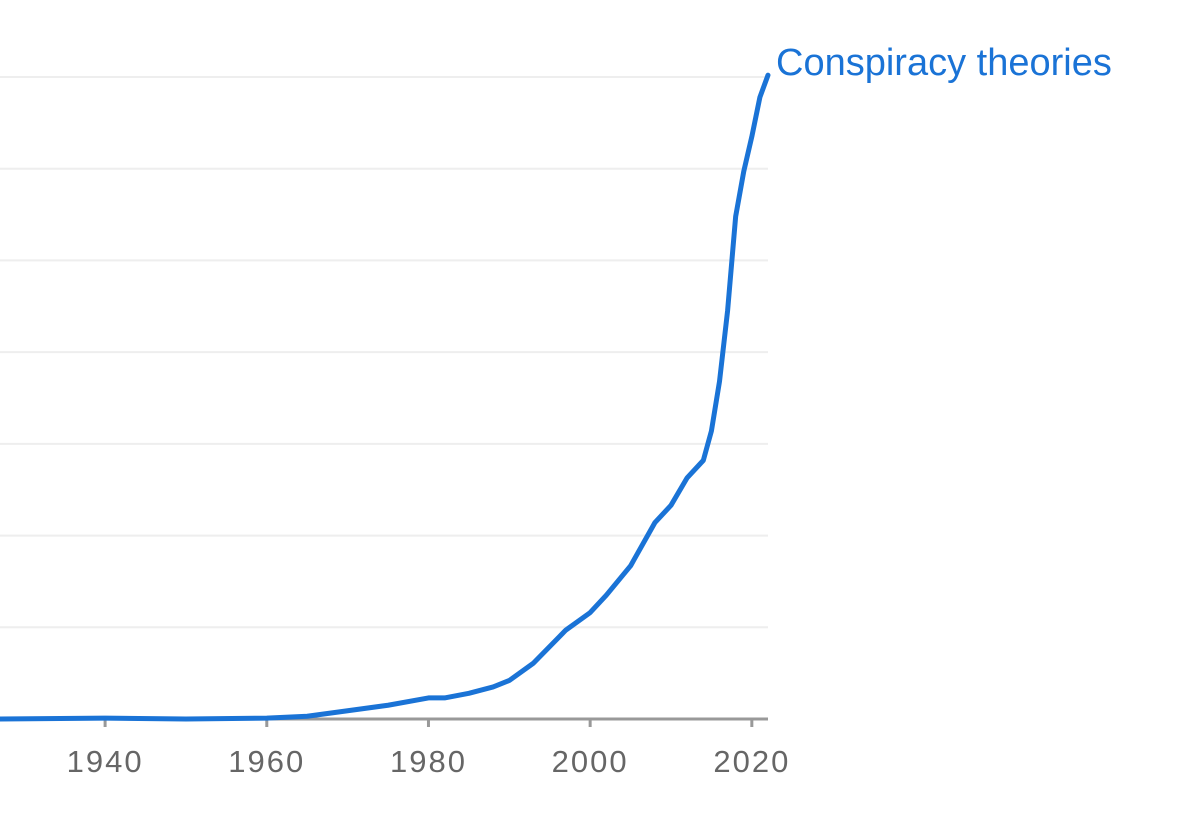 The height and width of the screenshot is (831, 1195). Describe the element at coordinates (590, 761) in the screenshot. I see `x-tick-label: 2000` at that location.